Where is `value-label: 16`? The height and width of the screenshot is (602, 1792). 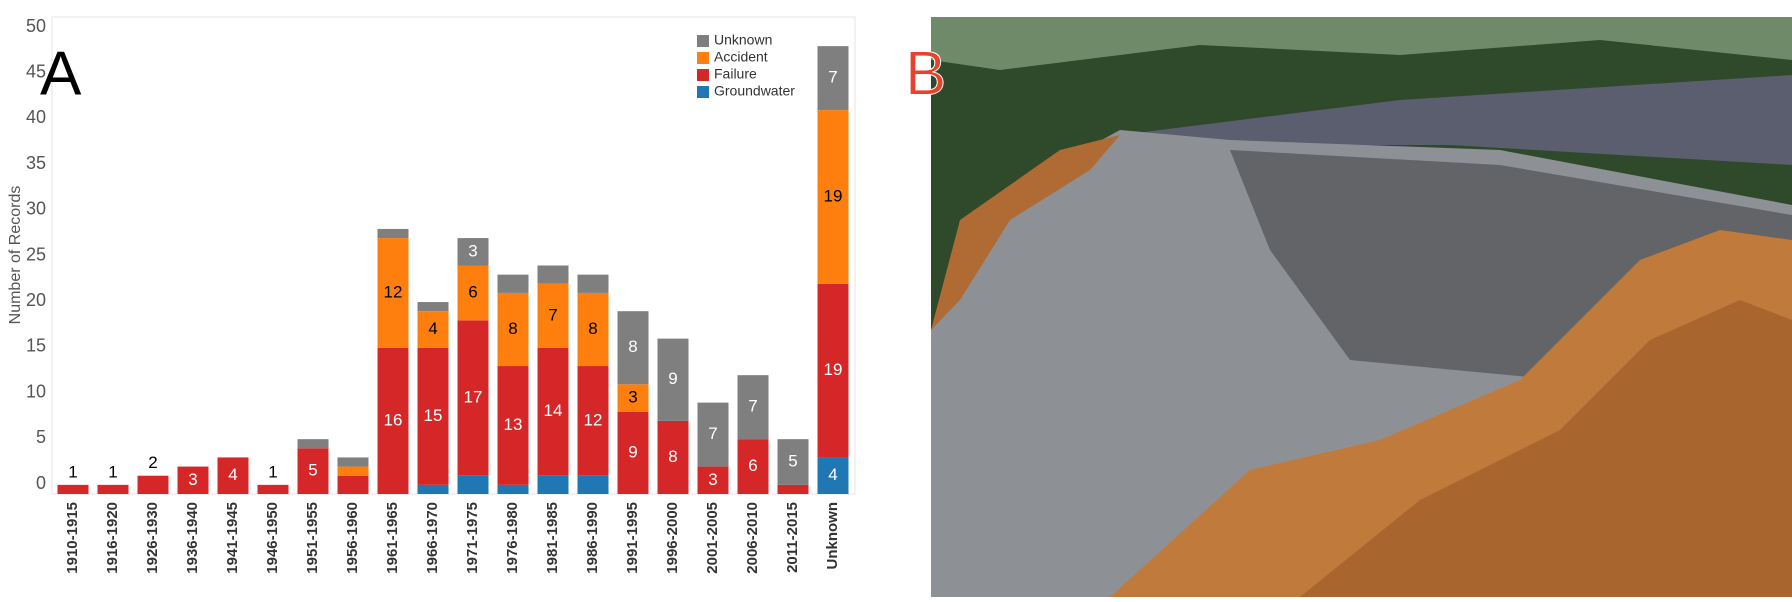 value-label: 16 is located at coordinates (393, 419).